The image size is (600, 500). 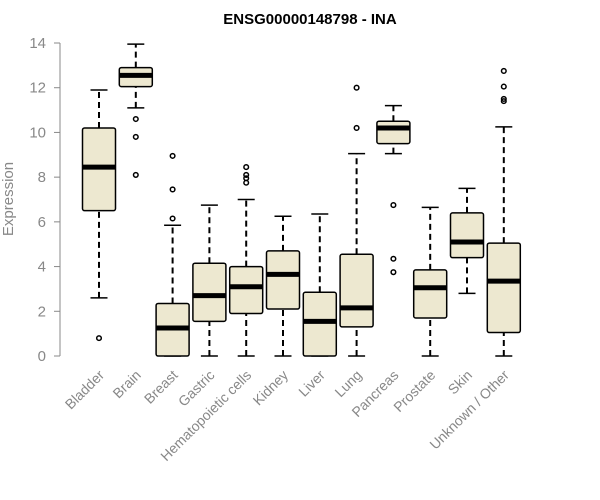 I want to click on x-tick-label-breast: Breast, so click(x=161, y=387).